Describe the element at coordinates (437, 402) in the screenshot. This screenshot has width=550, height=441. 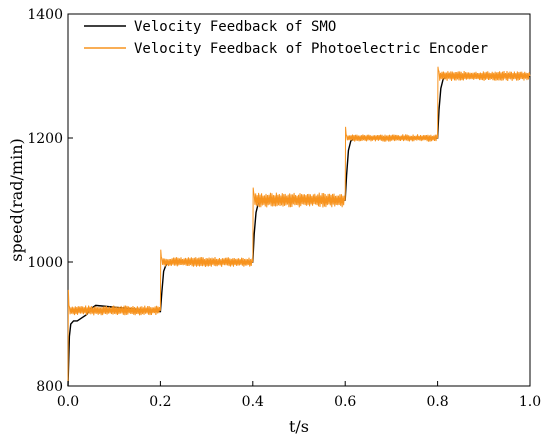
I see `x-tick-label: 0.8` at that location.